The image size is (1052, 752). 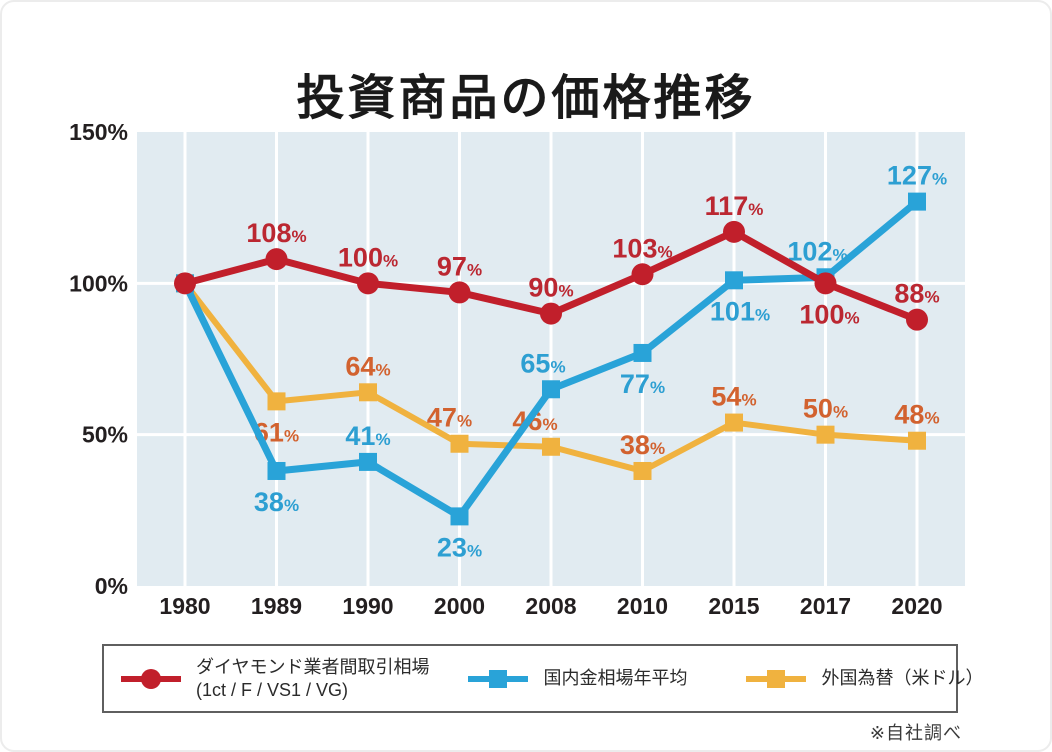 I want to click on x-tick-label: 2000, so click(x=459, y=606).